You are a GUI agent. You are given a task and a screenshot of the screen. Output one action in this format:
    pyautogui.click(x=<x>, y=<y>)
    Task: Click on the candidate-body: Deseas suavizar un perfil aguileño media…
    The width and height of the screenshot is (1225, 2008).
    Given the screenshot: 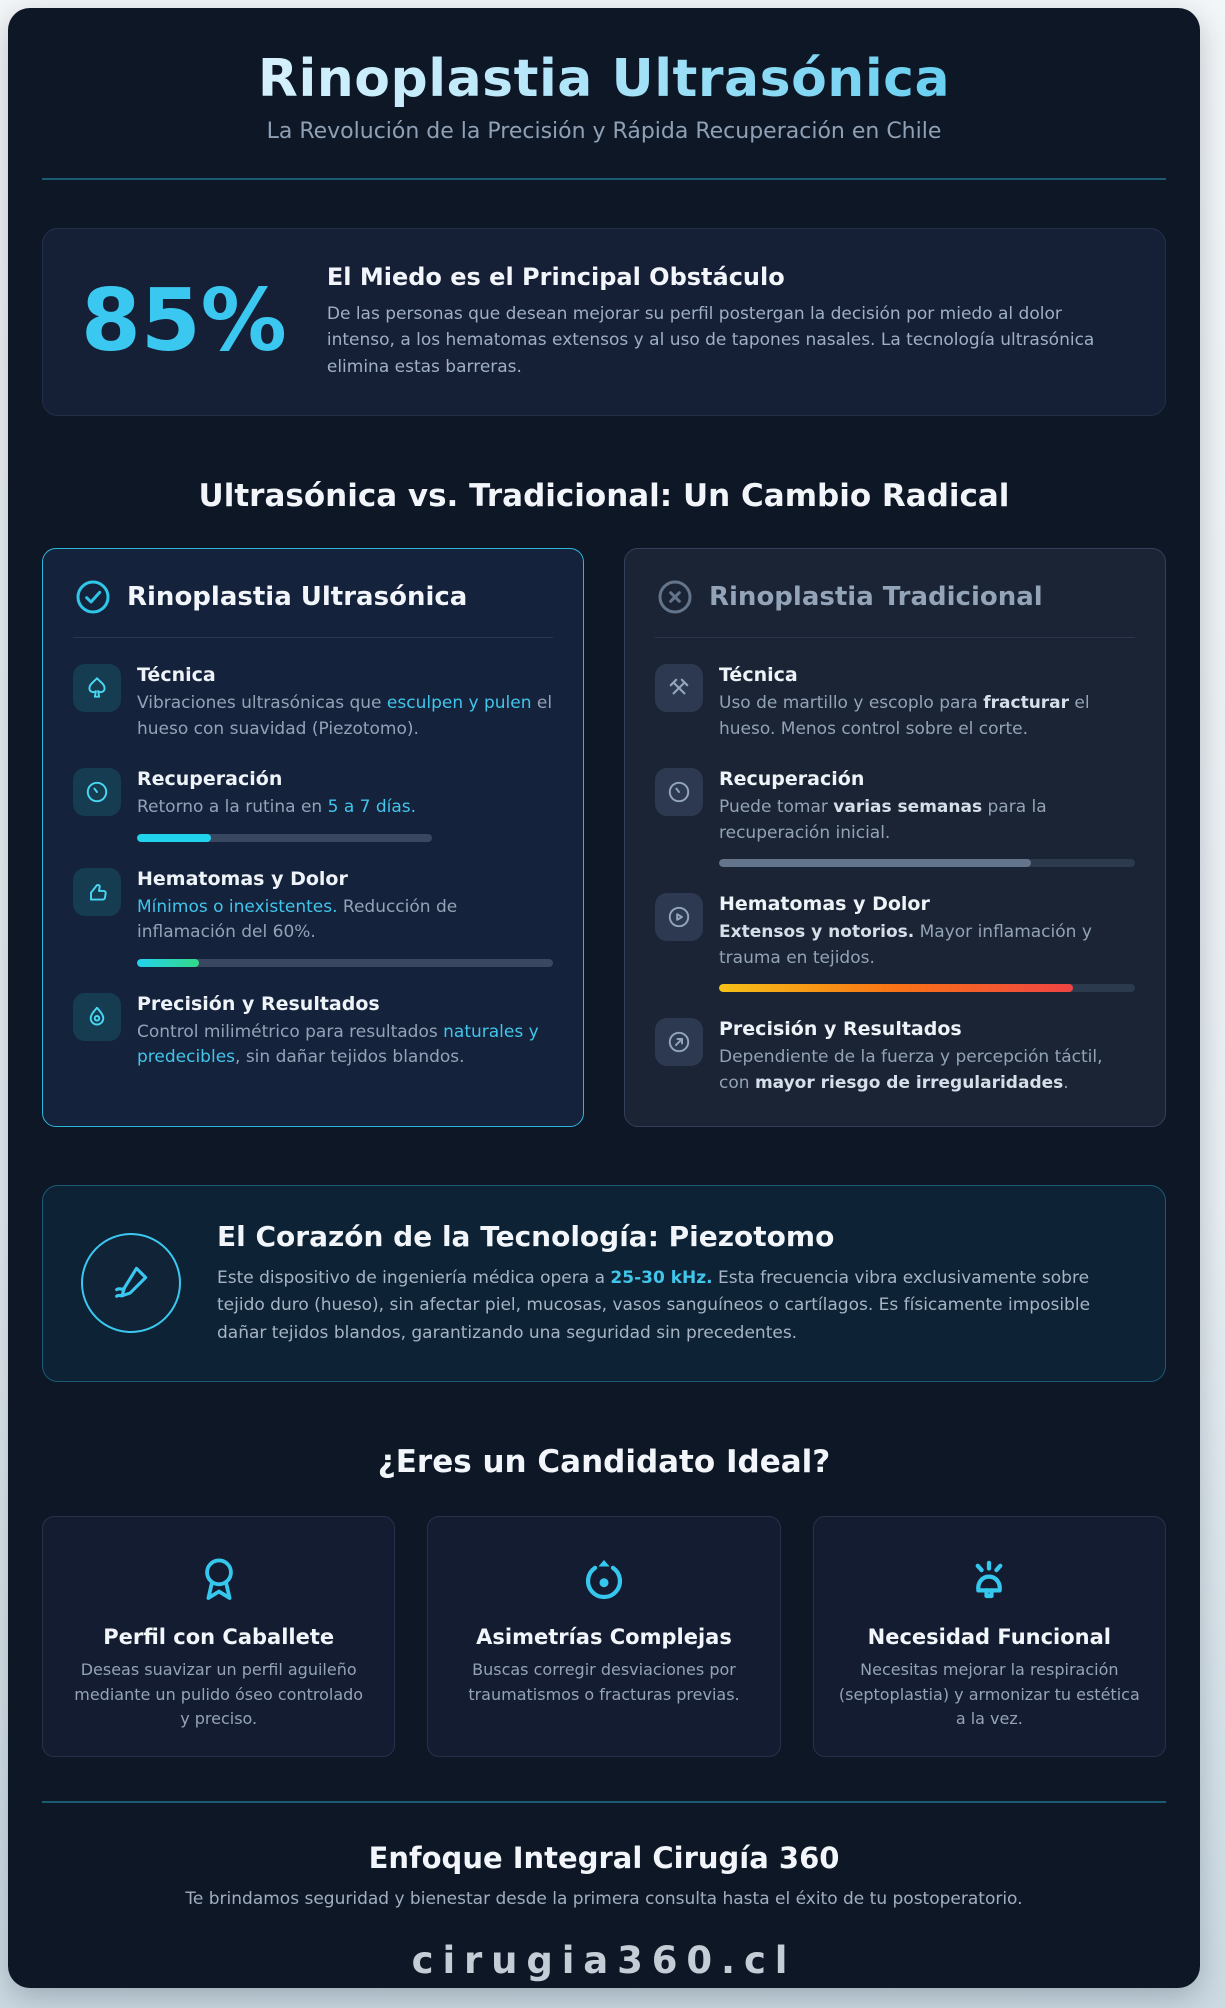 What is the action you would take?
    pyautogui.click(x=219, y=1694)
    